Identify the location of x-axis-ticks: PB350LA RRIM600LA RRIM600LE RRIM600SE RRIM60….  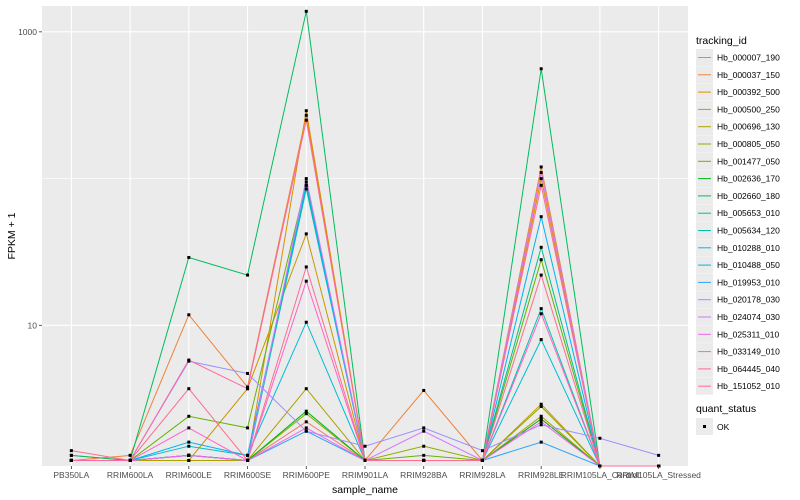
(377, 473).